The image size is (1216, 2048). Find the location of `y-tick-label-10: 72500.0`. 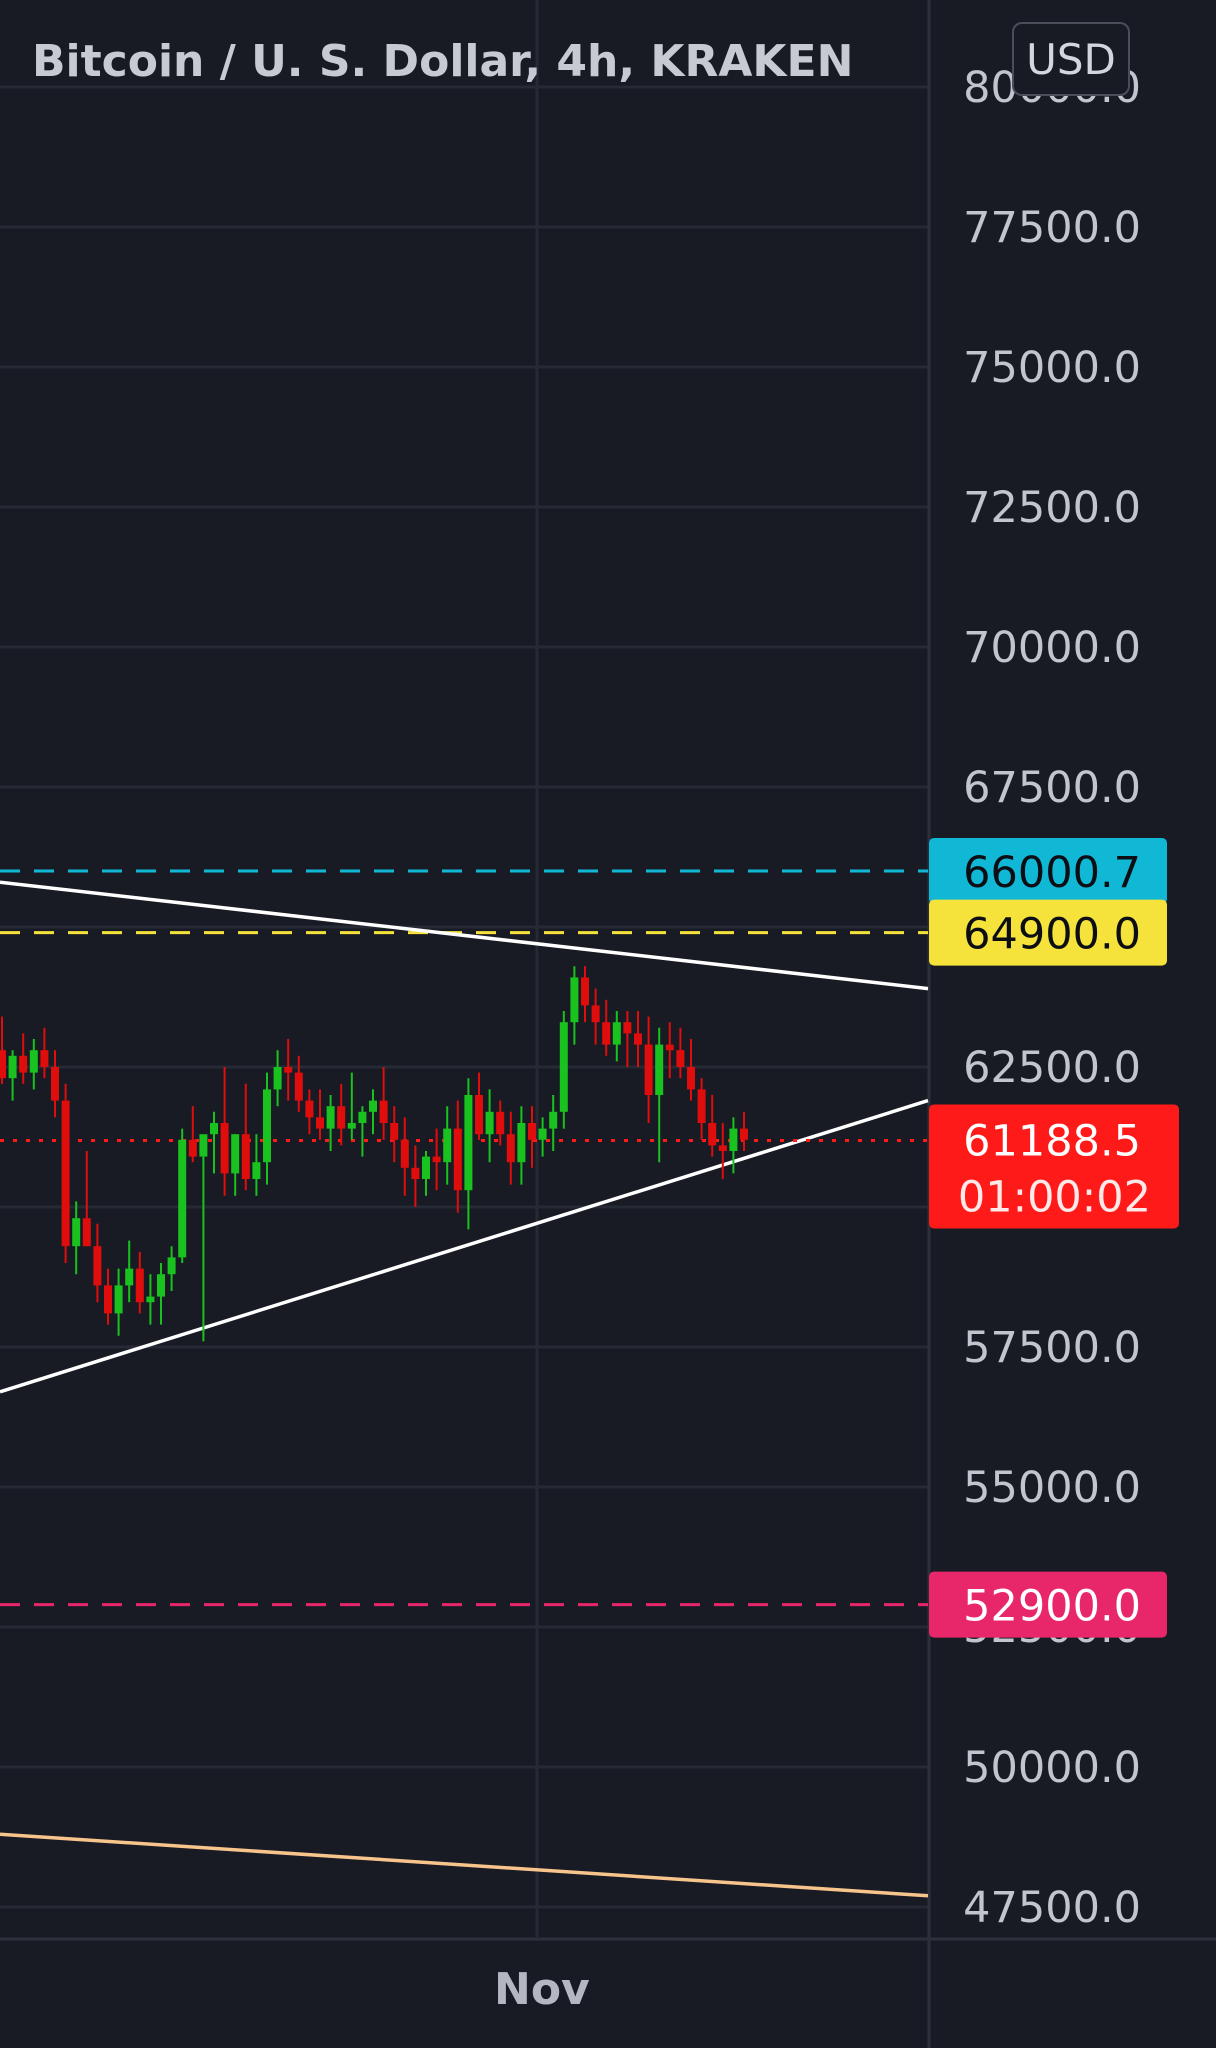

y-tick-label-10: 72500.0 is located at coordinates (1052, 508).